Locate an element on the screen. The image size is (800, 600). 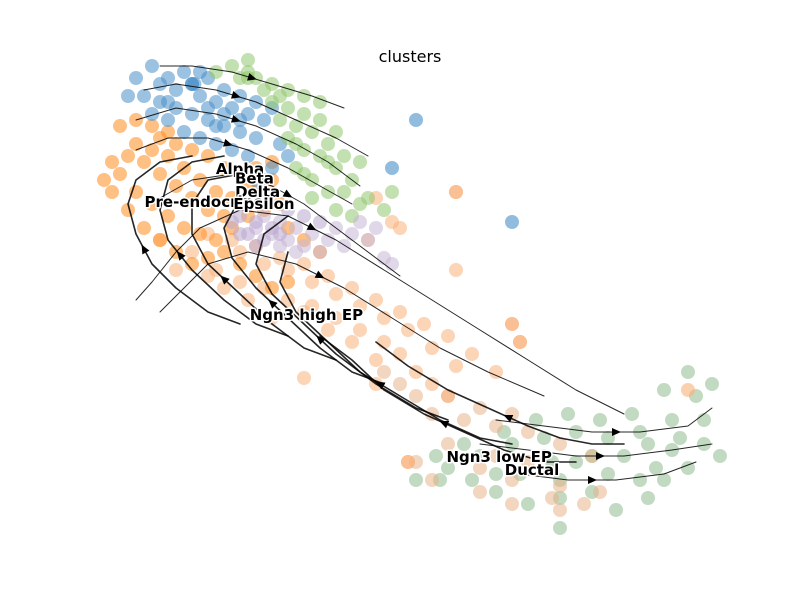
cluster-label-pre-endocrine: Pre-endocrine is located at coordinates (204, 202).